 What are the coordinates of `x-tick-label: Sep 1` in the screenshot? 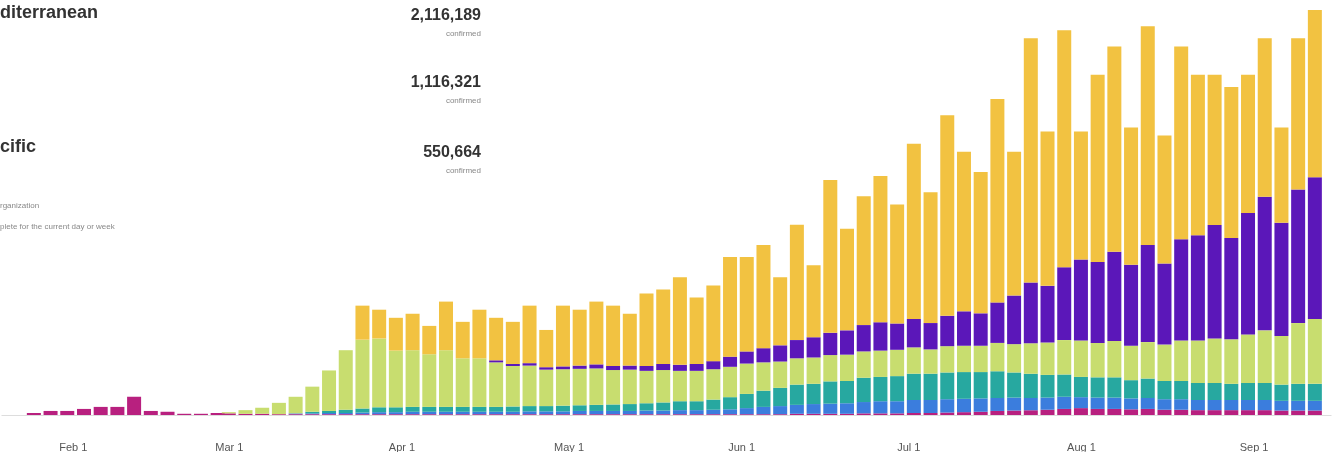 It's located at (1254, 446).